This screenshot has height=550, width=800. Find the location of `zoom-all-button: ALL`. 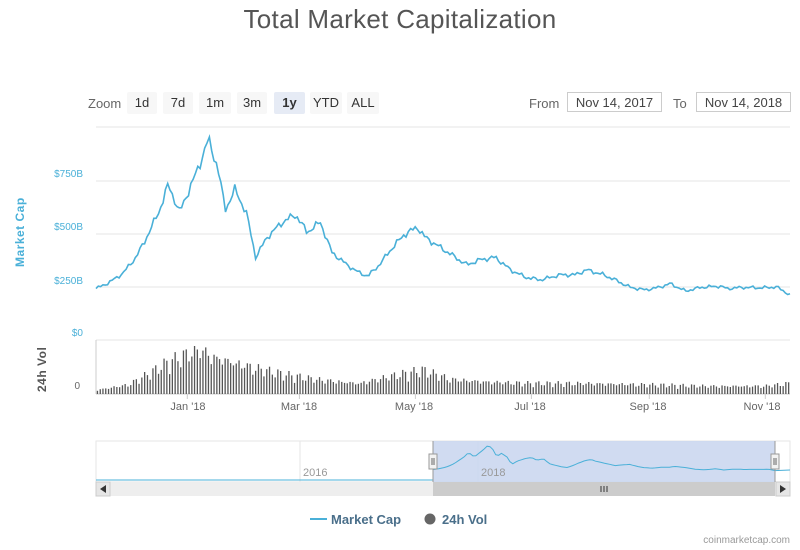

zoom-all-button: ALL is located at coordinates (363, 103).